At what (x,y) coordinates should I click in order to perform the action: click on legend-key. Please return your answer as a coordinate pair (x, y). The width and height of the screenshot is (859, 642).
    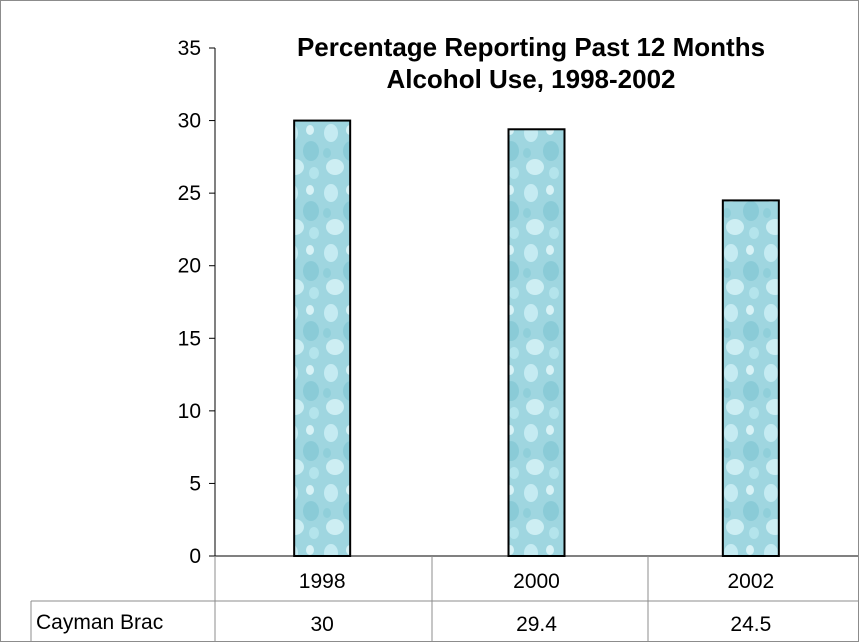
    Looking at the image, I should click on (24, 619).